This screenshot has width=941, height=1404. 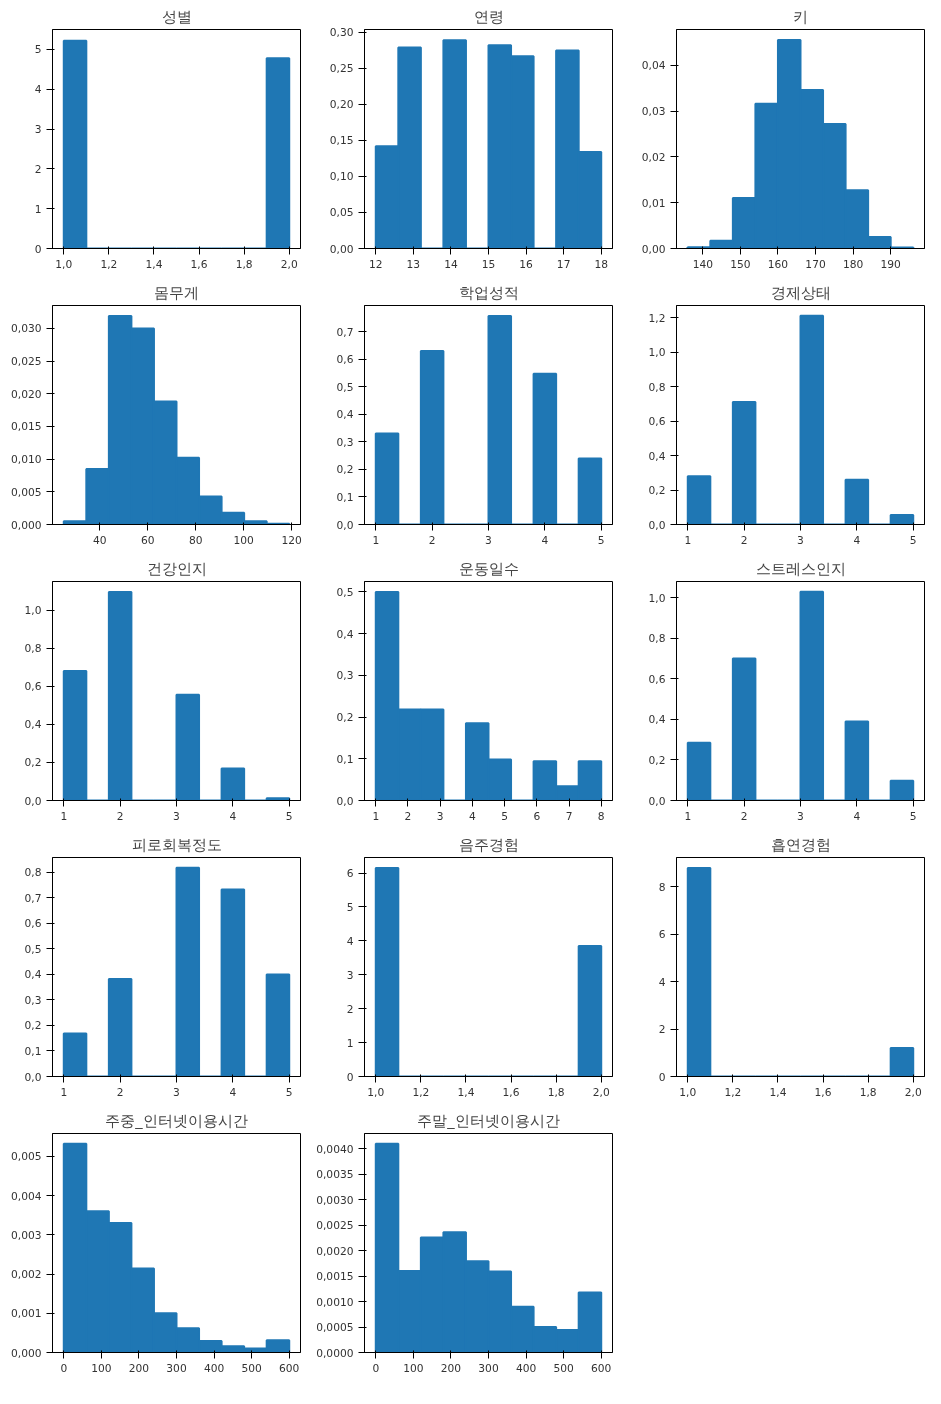 What do you see at coordinates (335, 1226) in the screenshot?
I see `y-tick-label: 0,0025` at bounding box center [335, 1226].